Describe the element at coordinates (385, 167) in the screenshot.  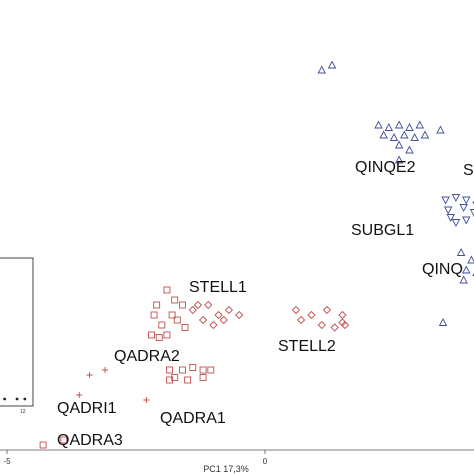
I see `group-label-qinqe2: QINQE2` at that location.